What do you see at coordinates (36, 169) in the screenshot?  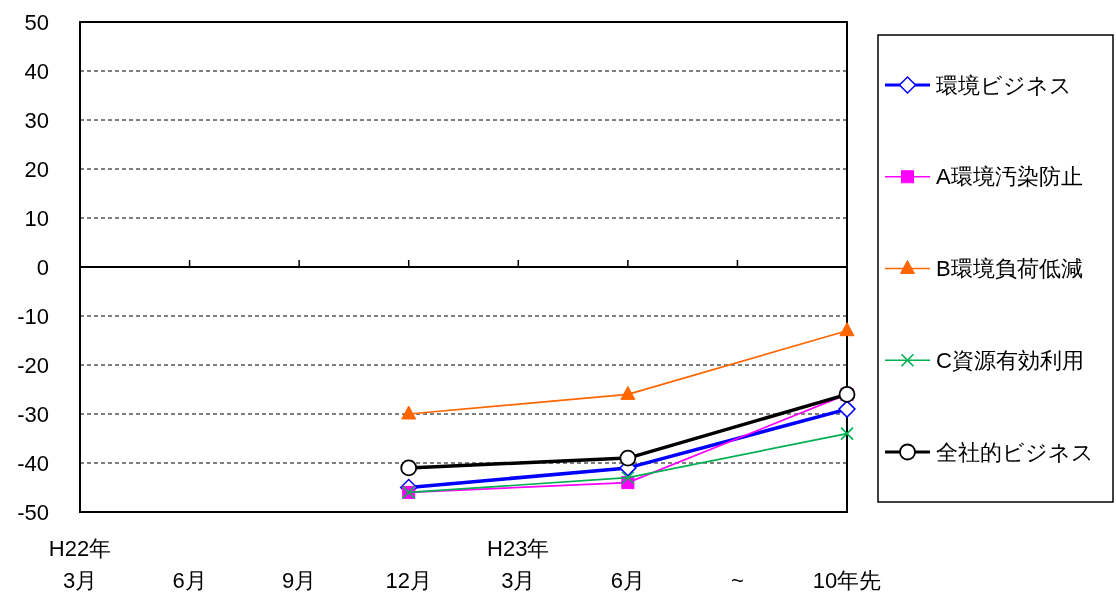 I see `y-tick-label: 20` at bounding box center [36, 169].